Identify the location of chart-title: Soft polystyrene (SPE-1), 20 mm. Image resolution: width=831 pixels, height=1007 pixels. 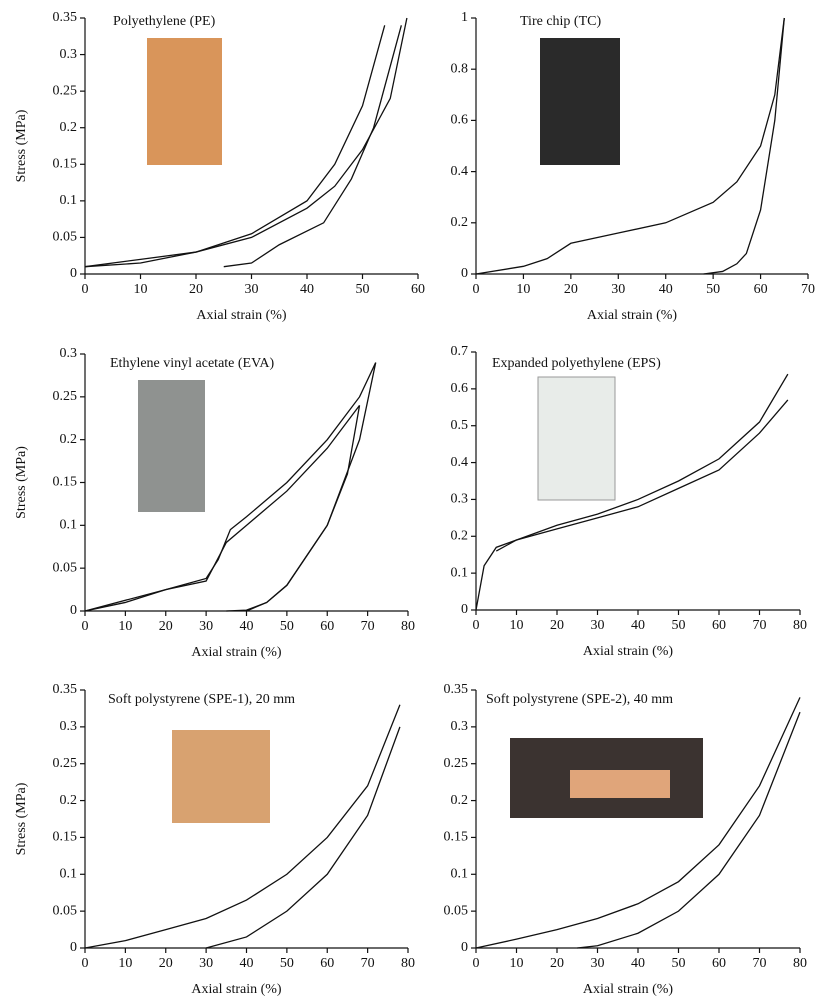
(201, 699).